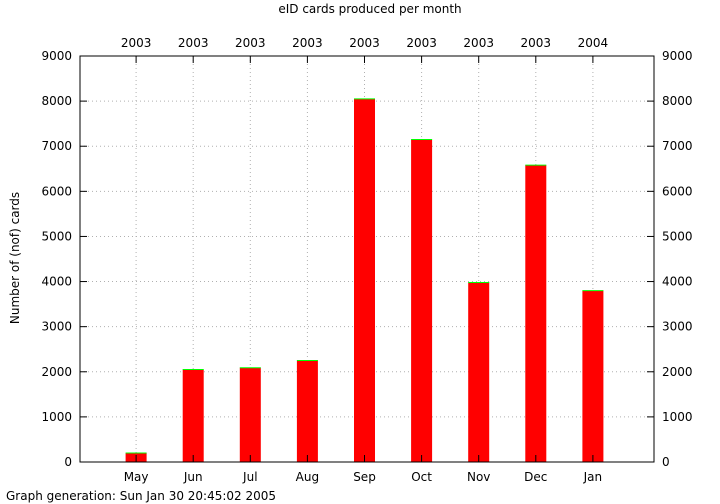 The height and width of the screenshot is (504, 720). Describe the element at coordinates (56, 236) in the screenshot. I see `y-tick-label-left: 5000` at that location.